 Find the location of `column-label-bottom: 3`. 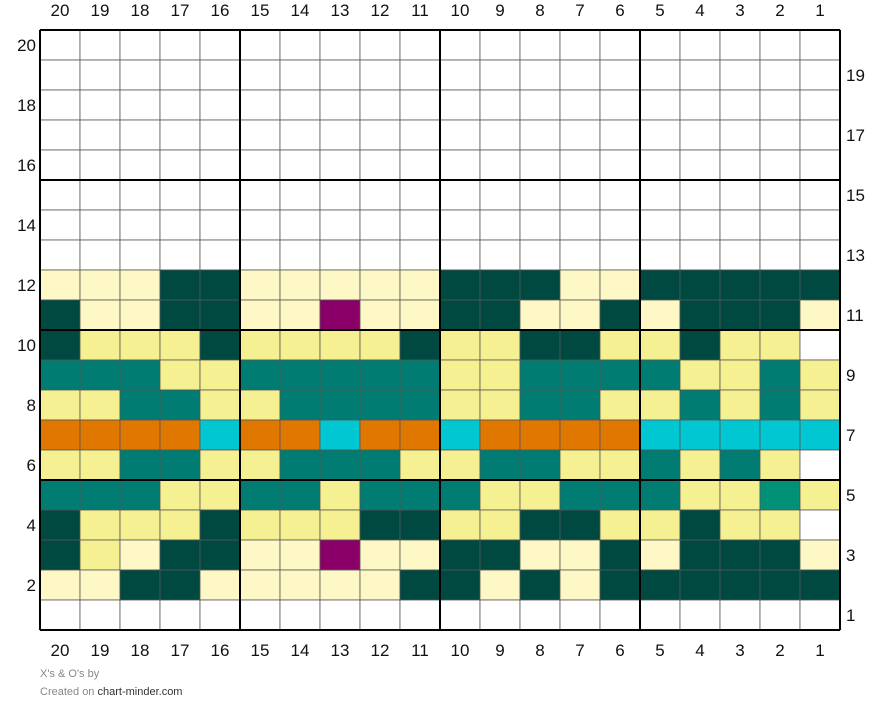

column-label-bottom: 3 is located at coordinates (739, 650).